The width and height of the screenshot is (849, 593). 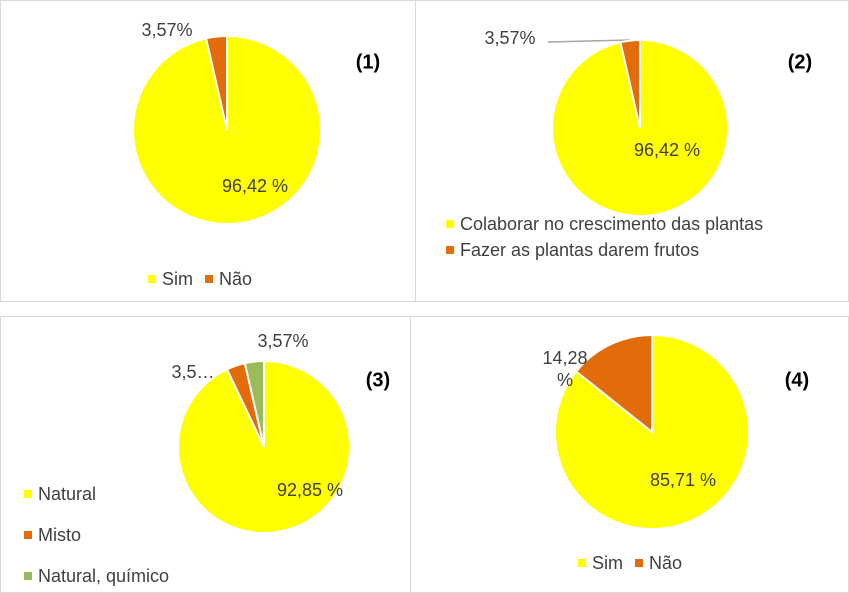 I want to click on legend-item: Colaborar no crescimento das plantas, so click(x=626, y=224).